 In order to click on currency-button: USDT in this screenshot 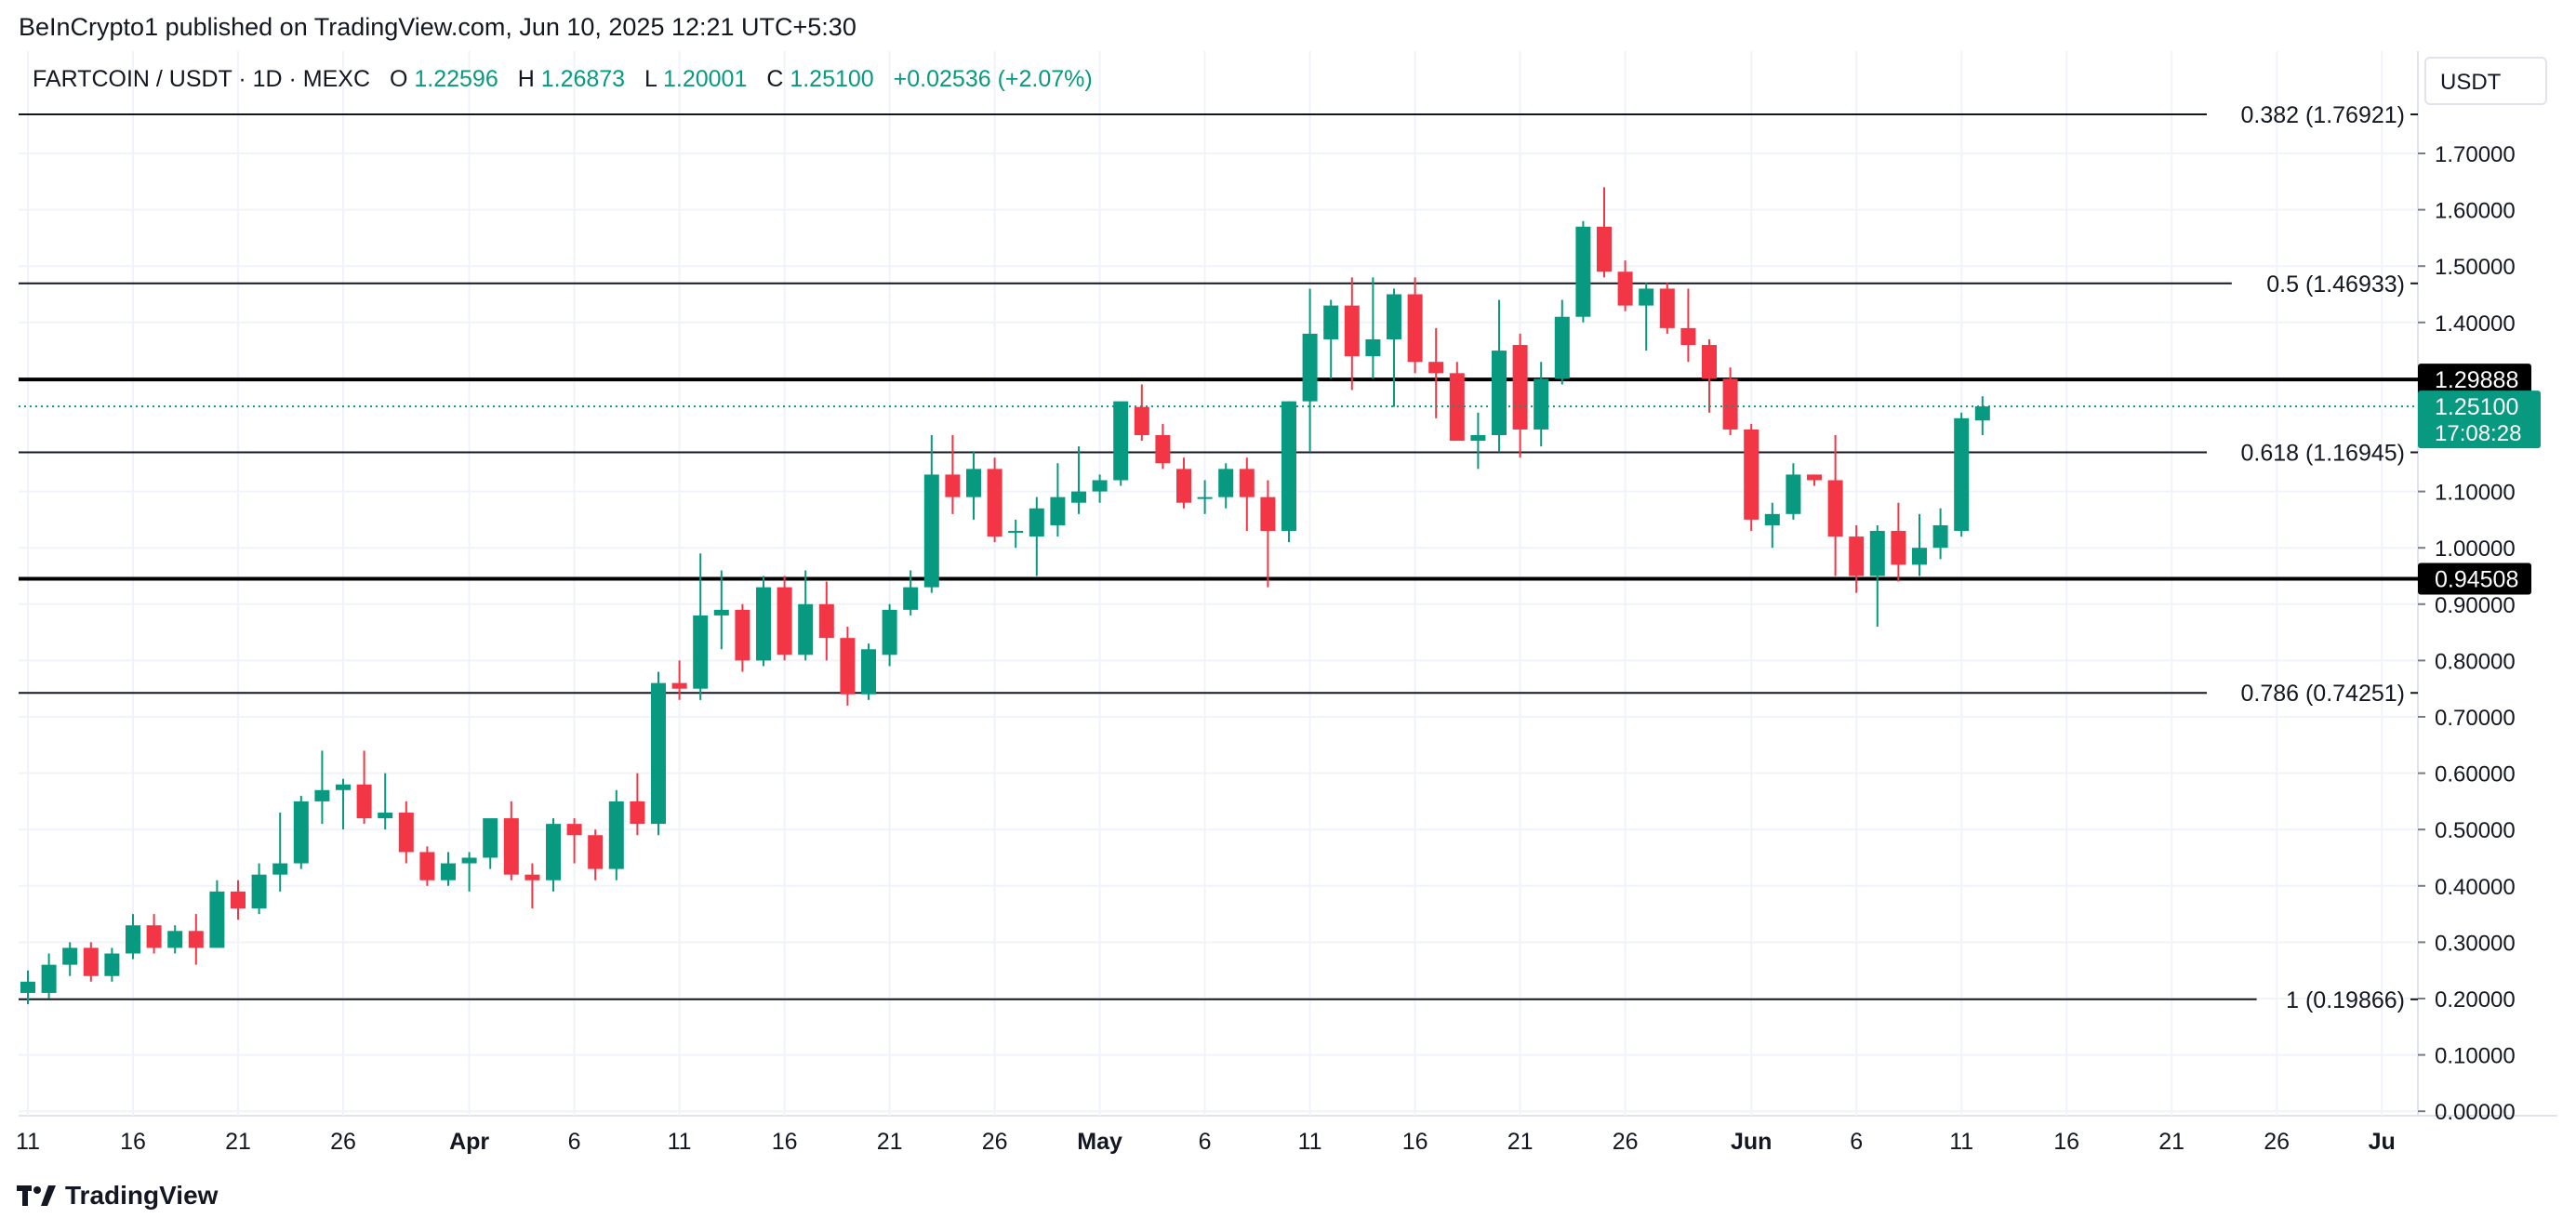, I will do `click(2485, 81)`.